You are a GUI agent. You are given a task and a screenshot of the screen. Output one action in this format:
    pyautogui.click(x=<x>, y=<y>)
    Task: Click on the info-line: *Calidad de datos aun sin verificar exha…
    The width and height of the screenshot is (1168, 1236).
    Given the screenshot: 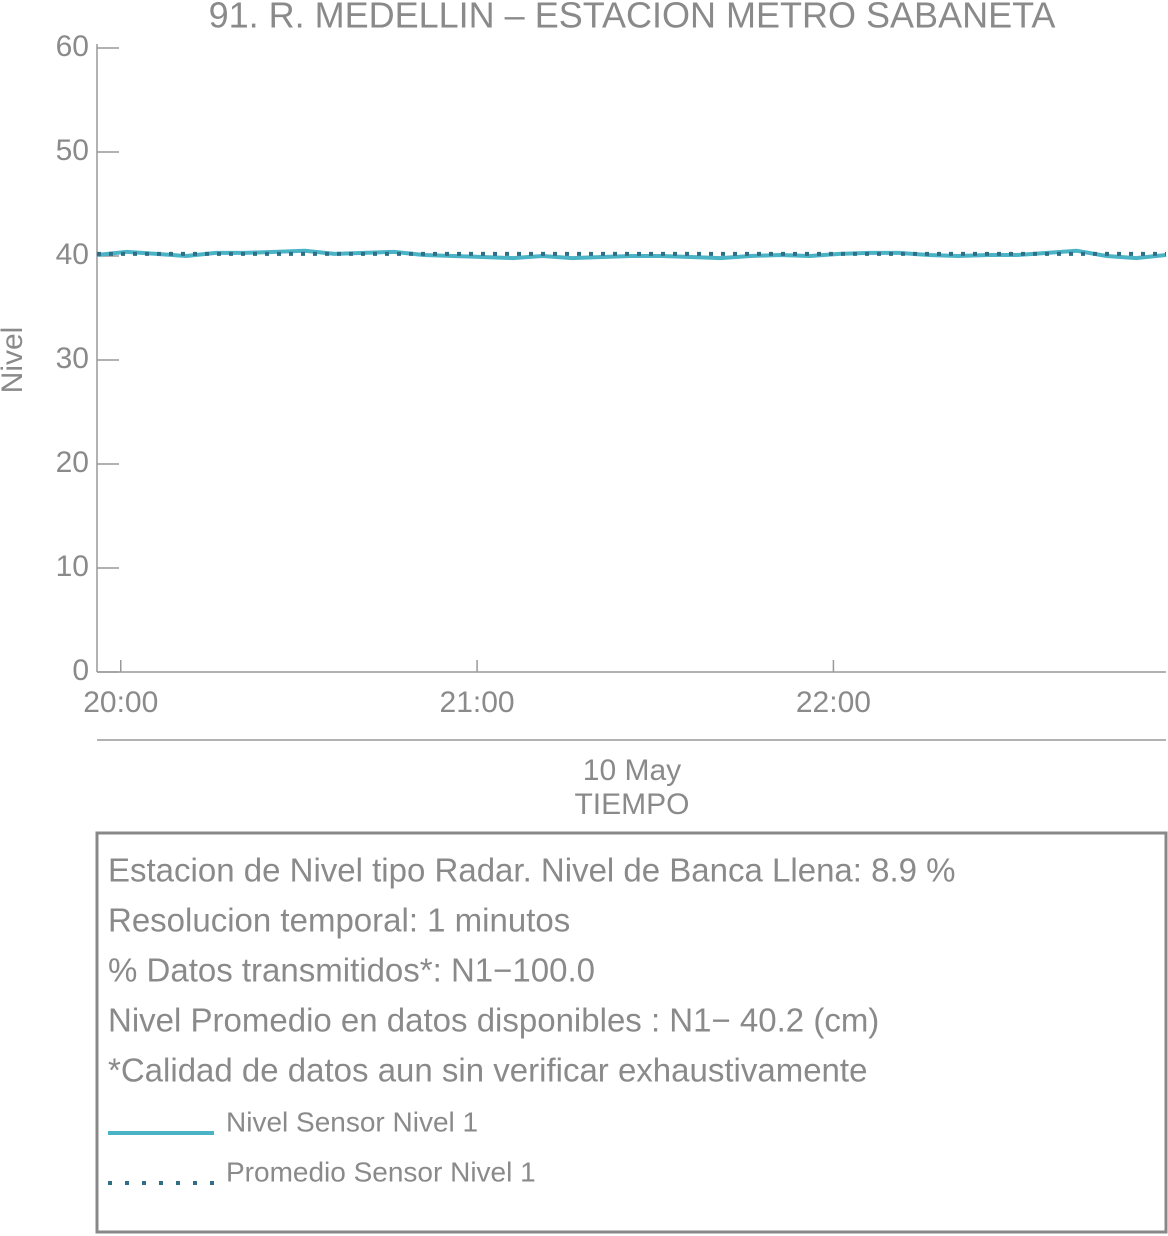 What is the action you would take?
    pyautogui.click(x=487, y=1070)
    